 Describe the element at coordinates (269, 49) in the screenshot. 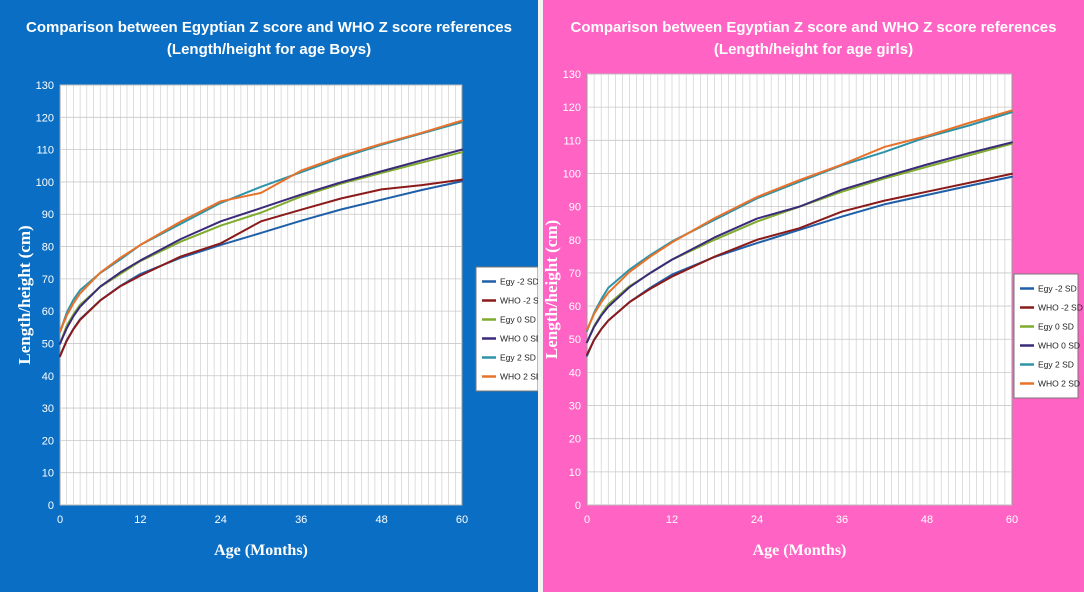

I see `boys-chart-subtitle: (Length/height for age Boys)` at that location.